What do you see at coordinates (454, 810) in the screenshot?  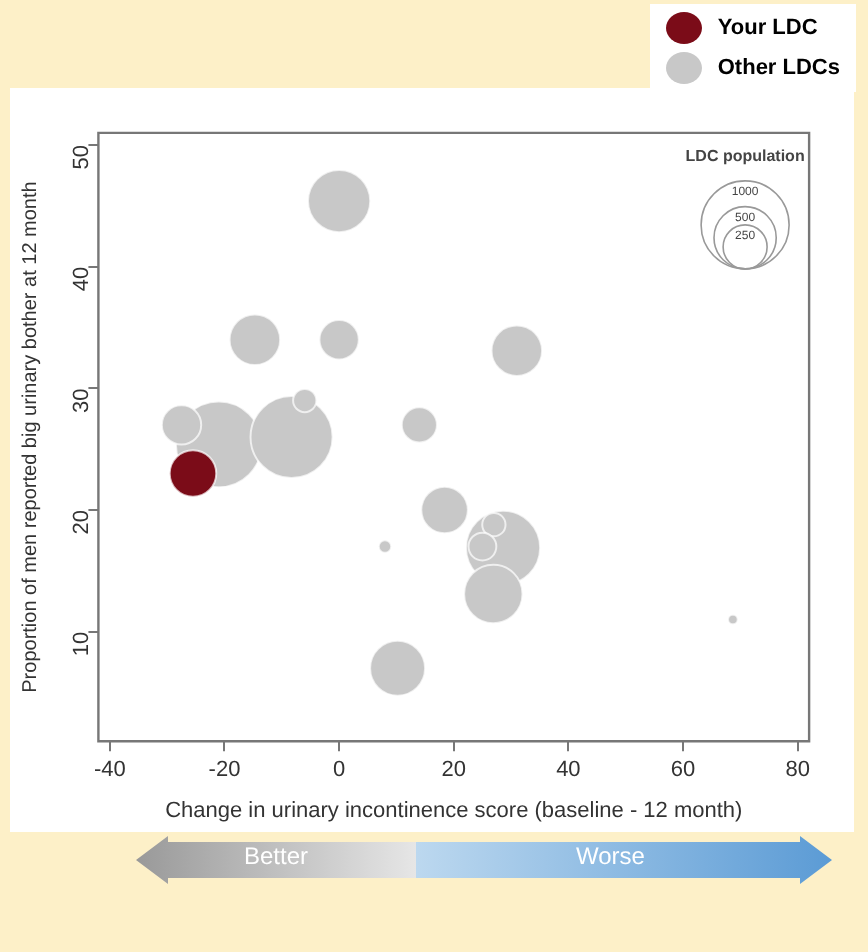 I see `x-axis-title: Change in urinary incontinence score (baseline - 12 month)` at bounding box center [454, 810].